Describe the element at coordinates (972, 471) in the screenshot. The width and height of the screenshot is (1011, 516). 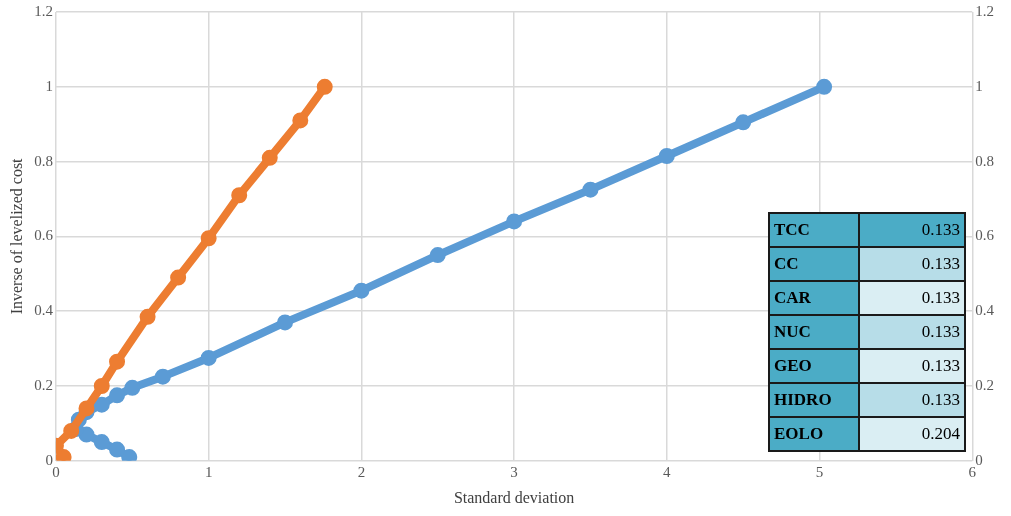
I see `x-tick-label: 6` at that location.